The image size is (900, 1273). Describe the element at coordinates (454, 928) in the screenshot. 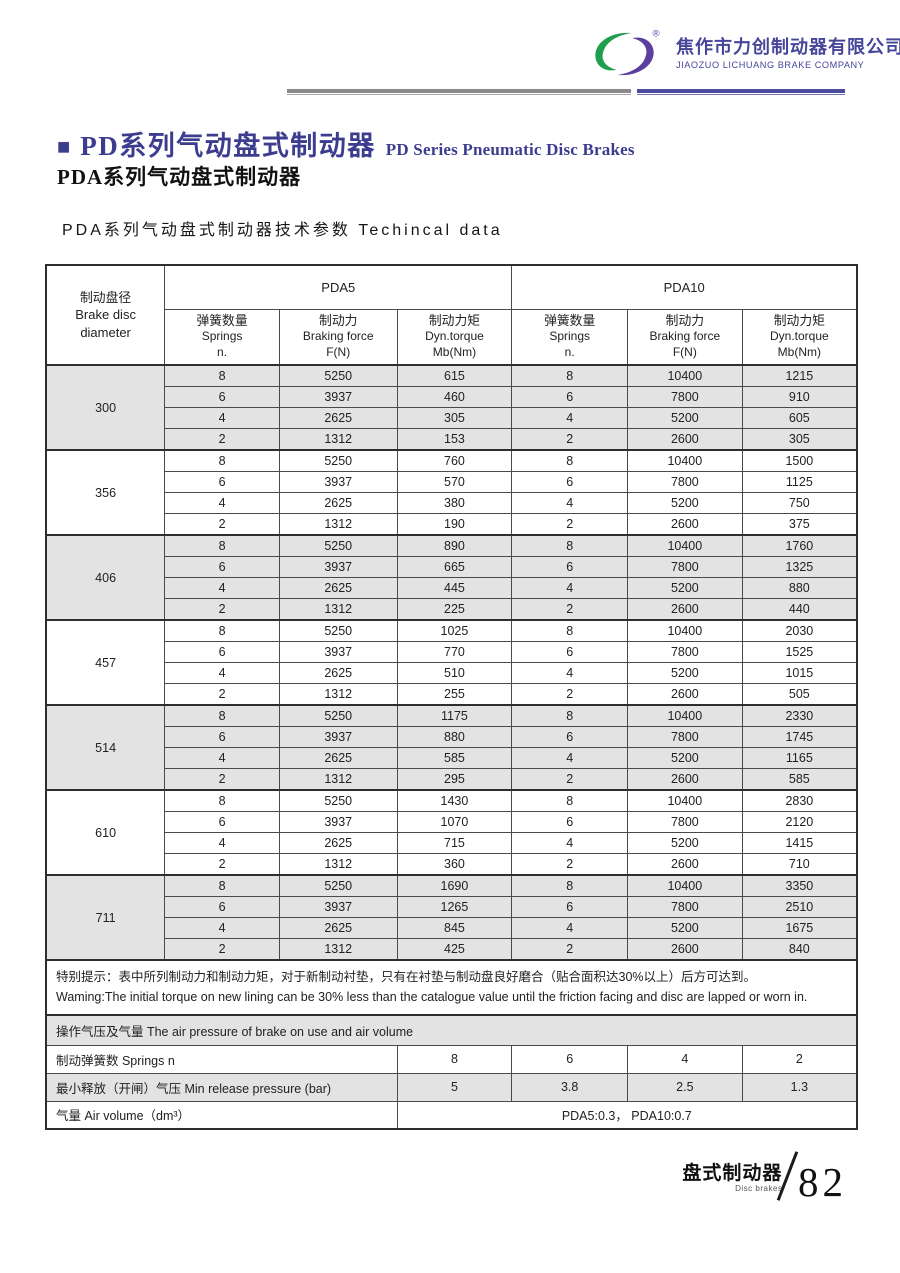

I see `data-cell: 845` at that location.